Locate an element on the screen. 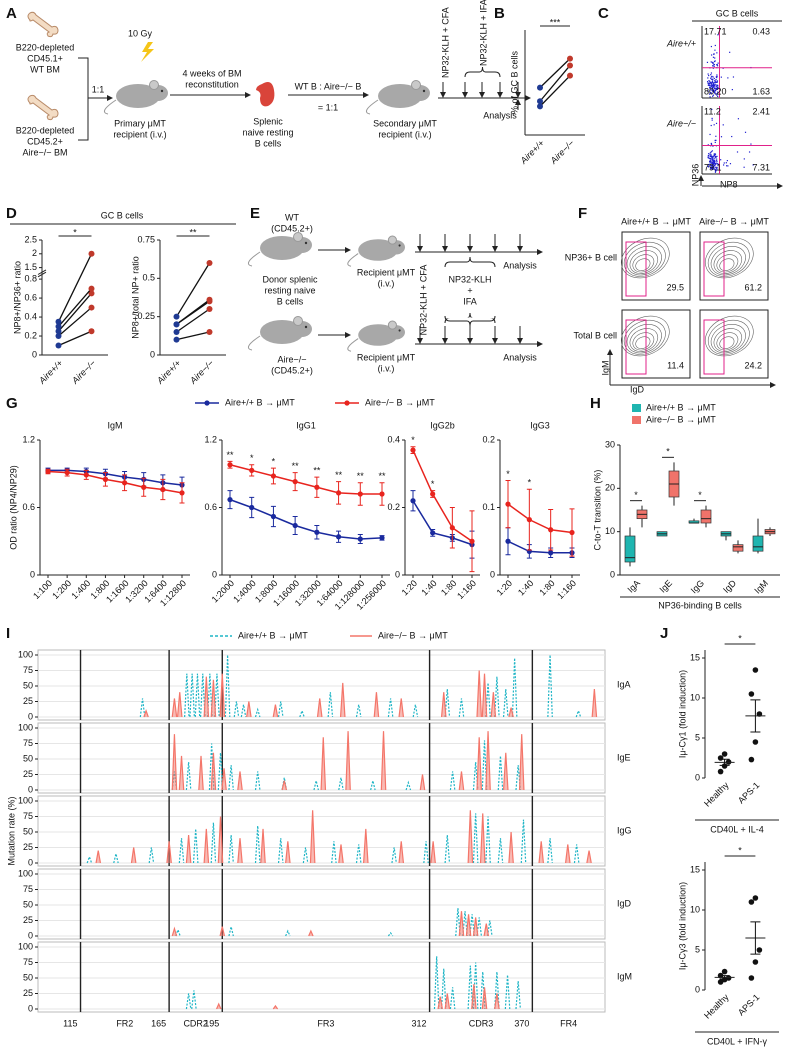  quadrant-label: 11.2 is located at coordinates (712, 111).